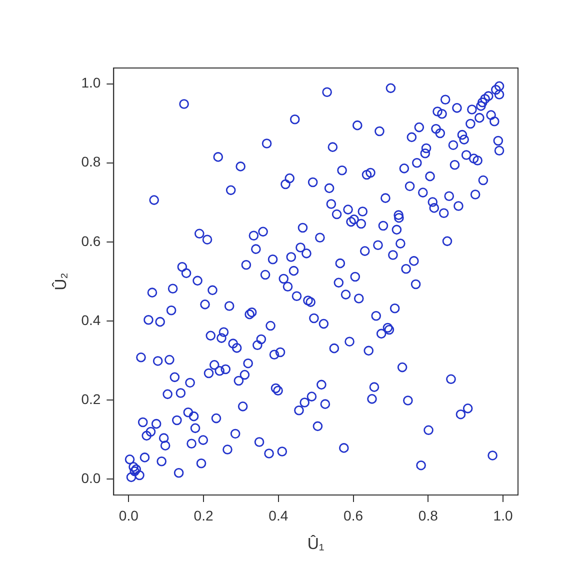  I want to click on x-tick-label: 0.2, so click(204, 515).